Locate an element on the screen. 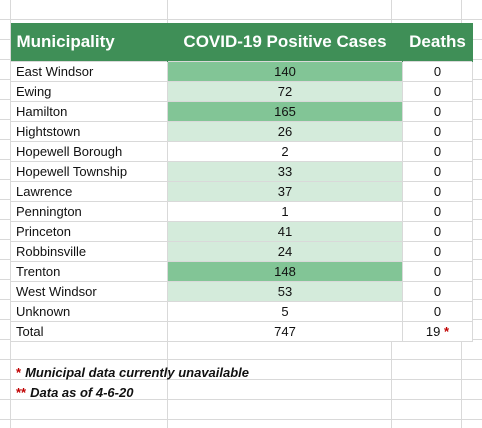  cases-cell: 26 is located at coordinates (285, 131).